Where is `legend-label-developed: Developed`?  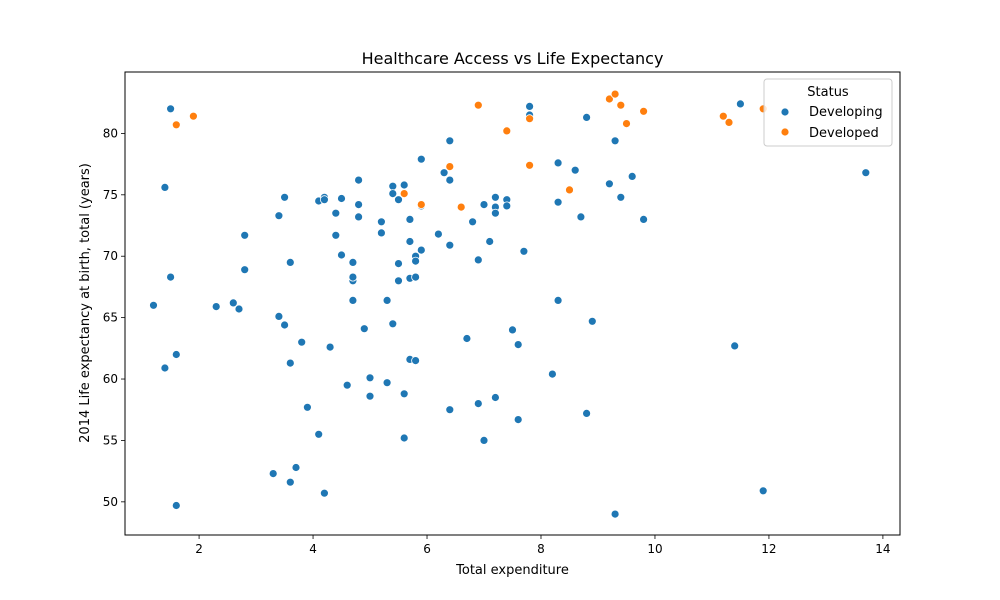
legend-label-developed: Developed is located at coordinates (844, 133).